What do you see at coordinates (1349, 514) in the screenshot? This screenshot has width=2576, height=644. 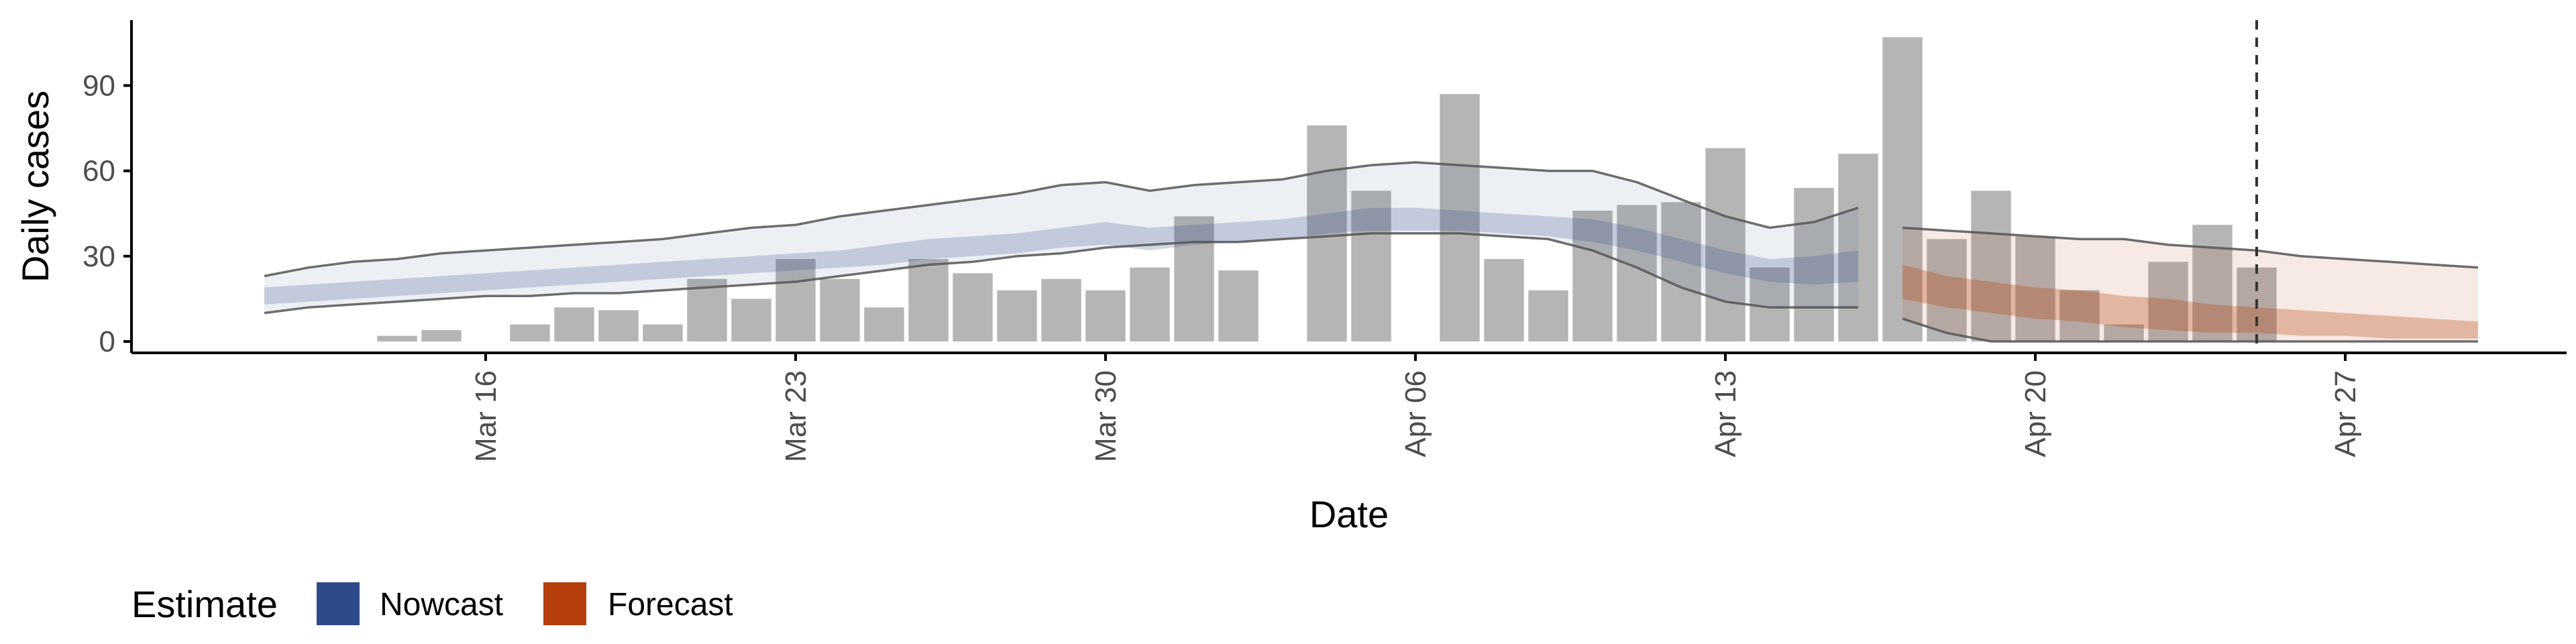 I see `x-axis-title: Date` at bounding box center [1349, 514].